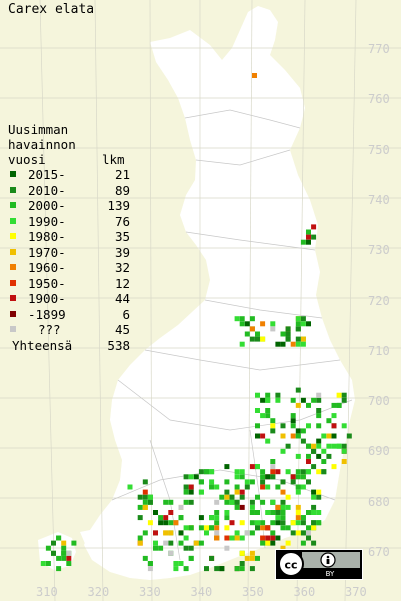  Describe the element at coordinates (319, 564) in the screenshot. I see `cc-by-license-badge: cc BY` at that location.